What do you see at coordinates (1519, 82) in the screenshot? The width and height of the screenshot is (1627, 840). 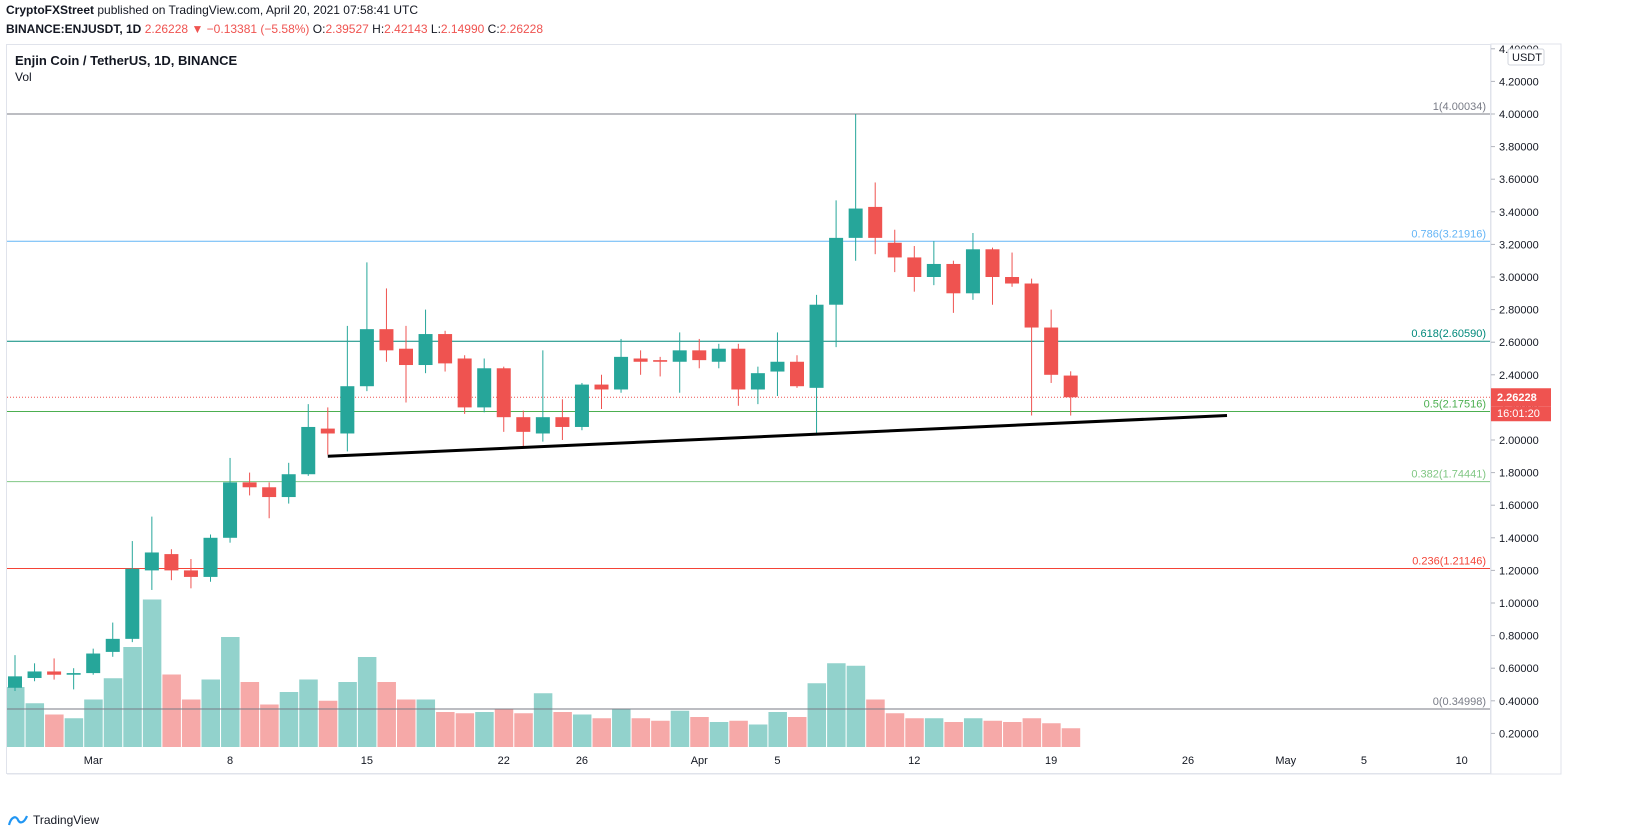 I see `price-tick-label: 4.20000` at bounding box center [1519, 82].